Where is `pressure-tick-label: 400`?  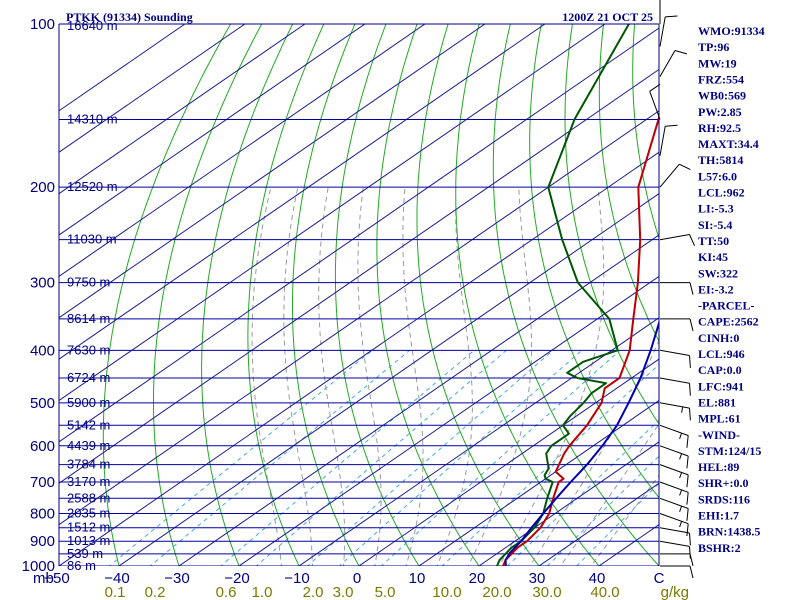
pressure-tick-label: 400 is located at coordinates (42, 350).